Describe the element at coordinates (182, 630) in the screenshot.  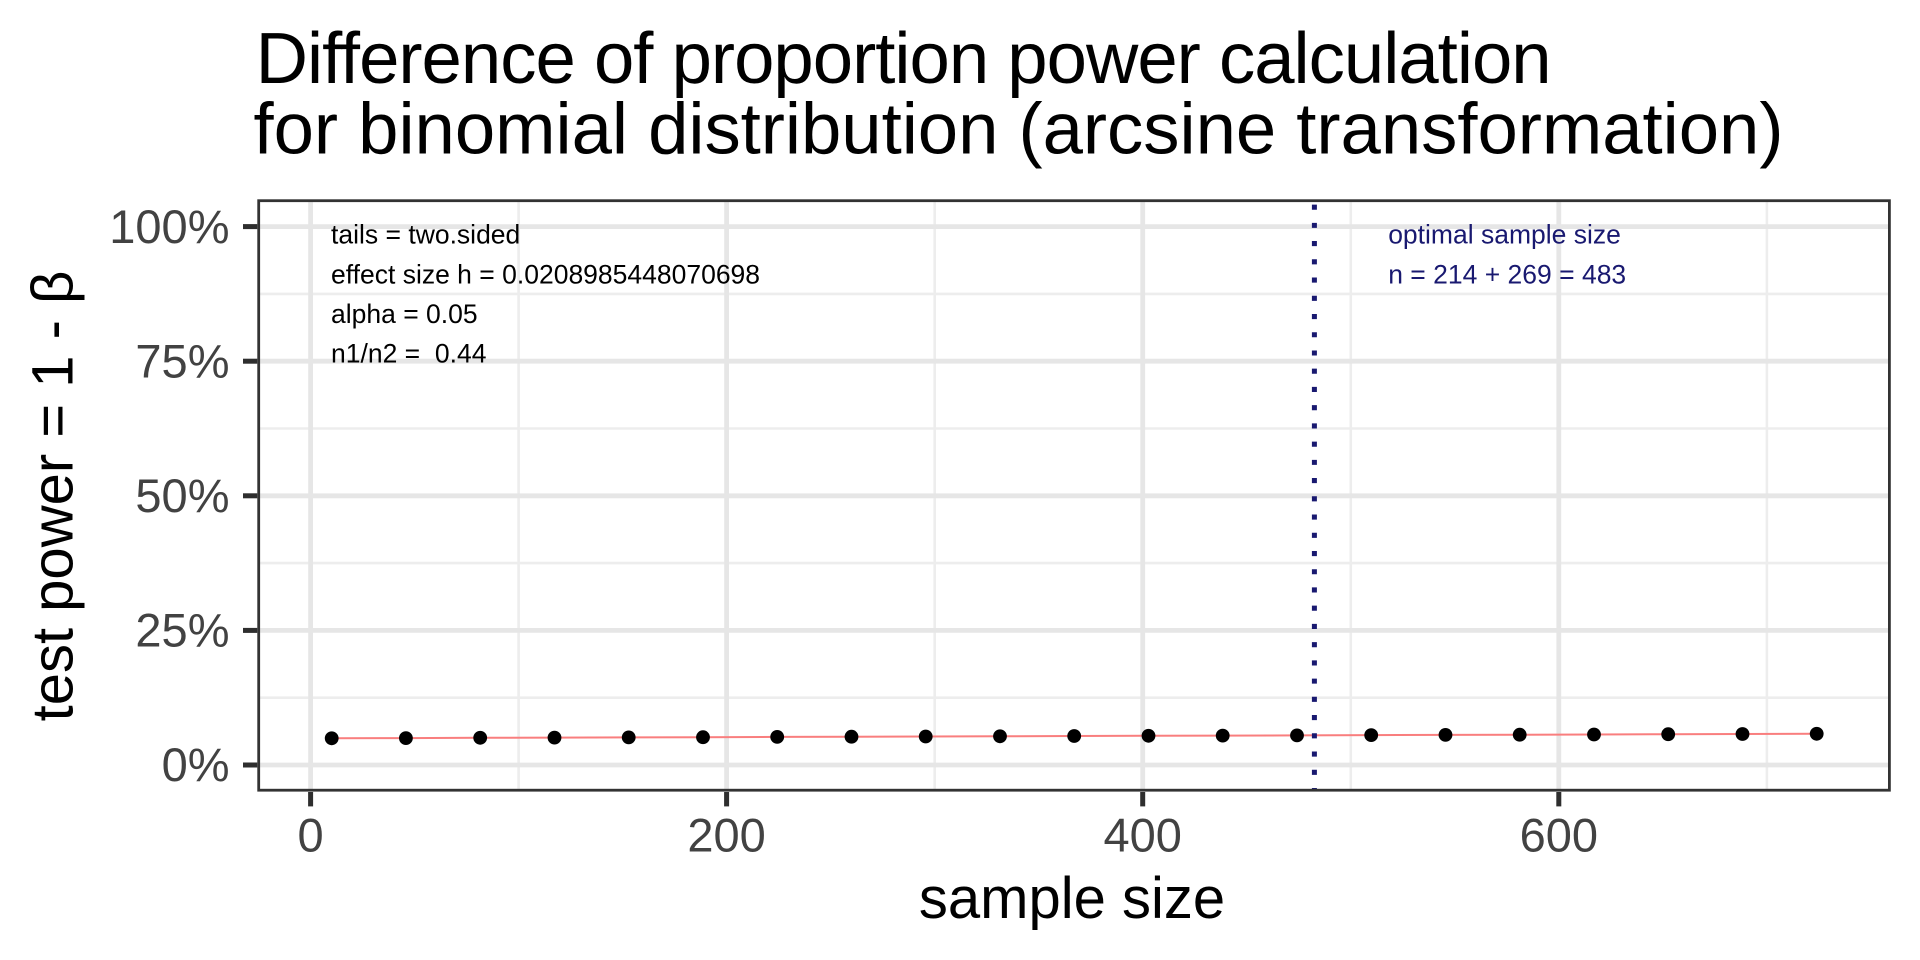
I see `svg-text: 25%` at that location.